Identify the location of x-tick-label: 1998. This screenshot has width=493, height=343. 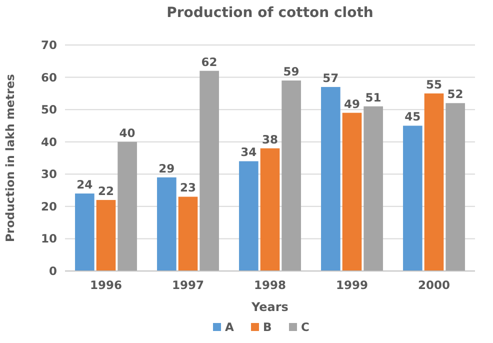
(270, 285).